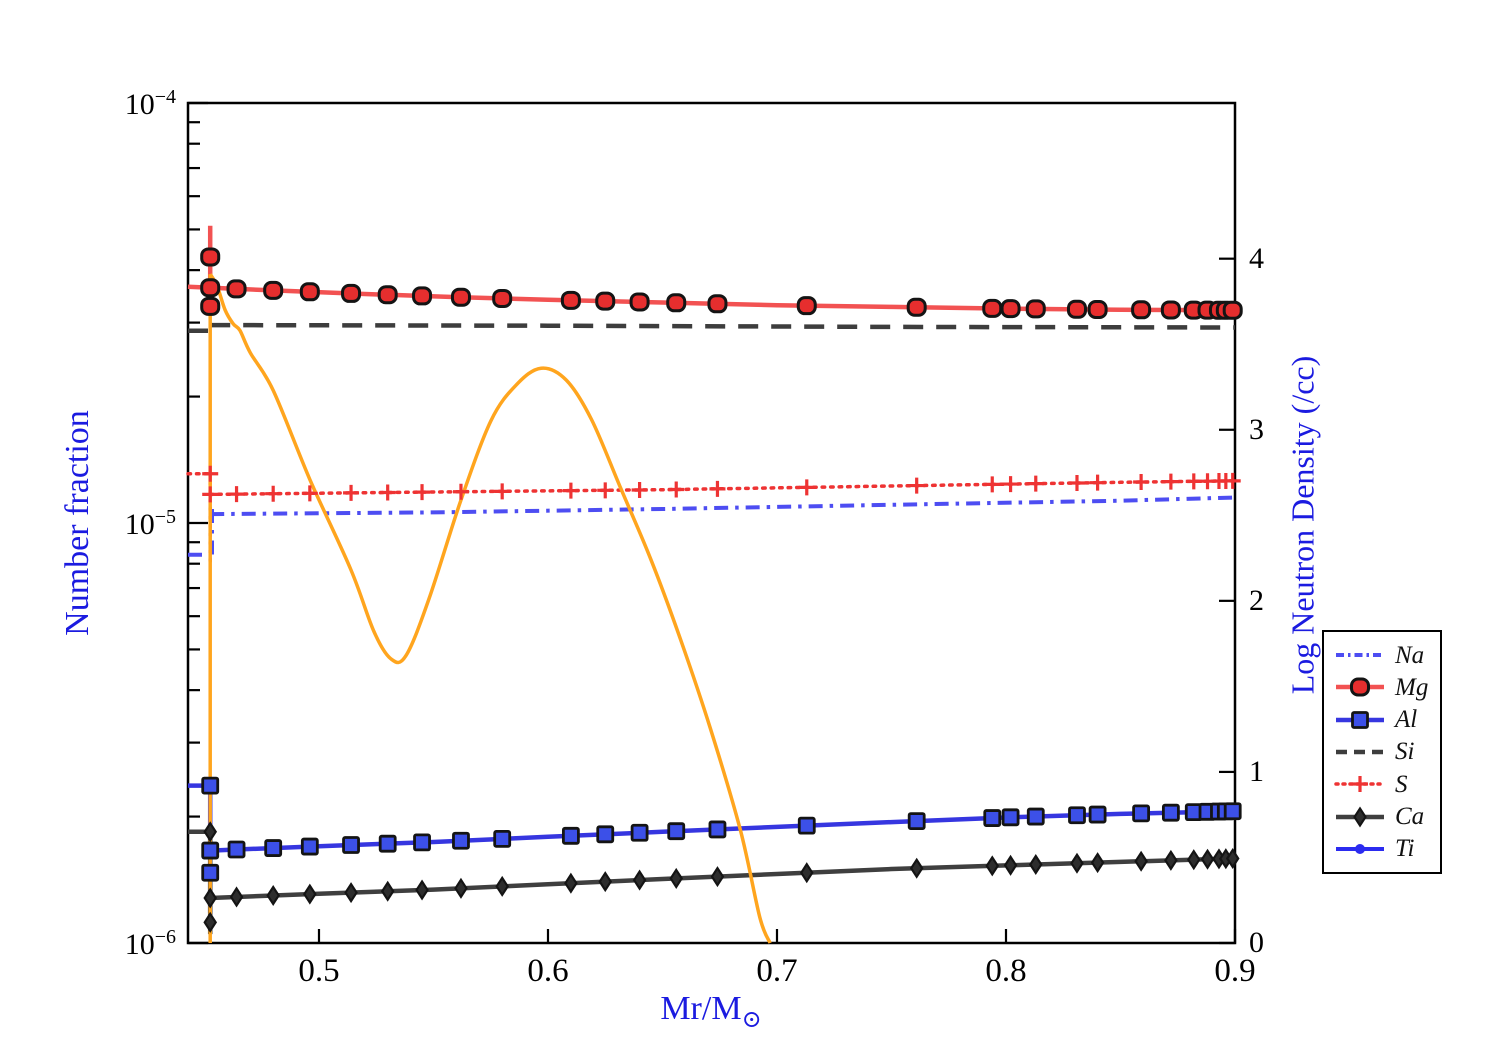  What do you see at coordinates (1401, 784) in the screenshot?
I see `legend-label-s: S` at bounding box center [1401, 784].